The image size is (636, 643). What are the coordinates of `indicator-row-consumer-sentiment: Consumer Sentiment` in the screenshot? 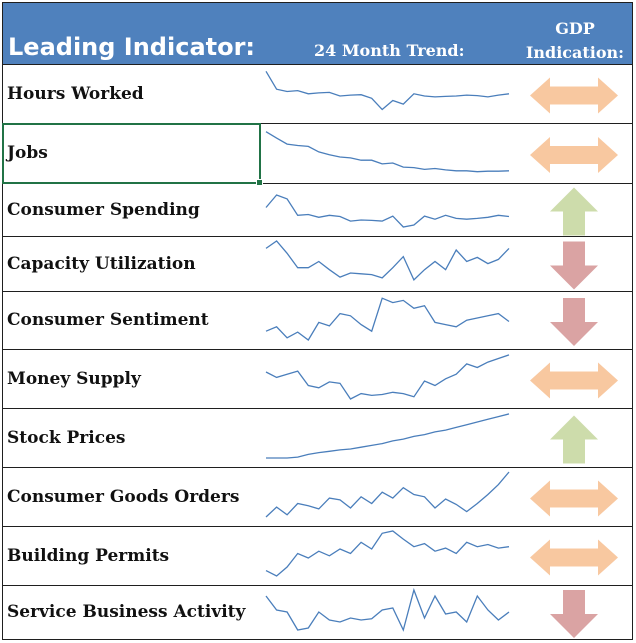 It's located at (317, 321).